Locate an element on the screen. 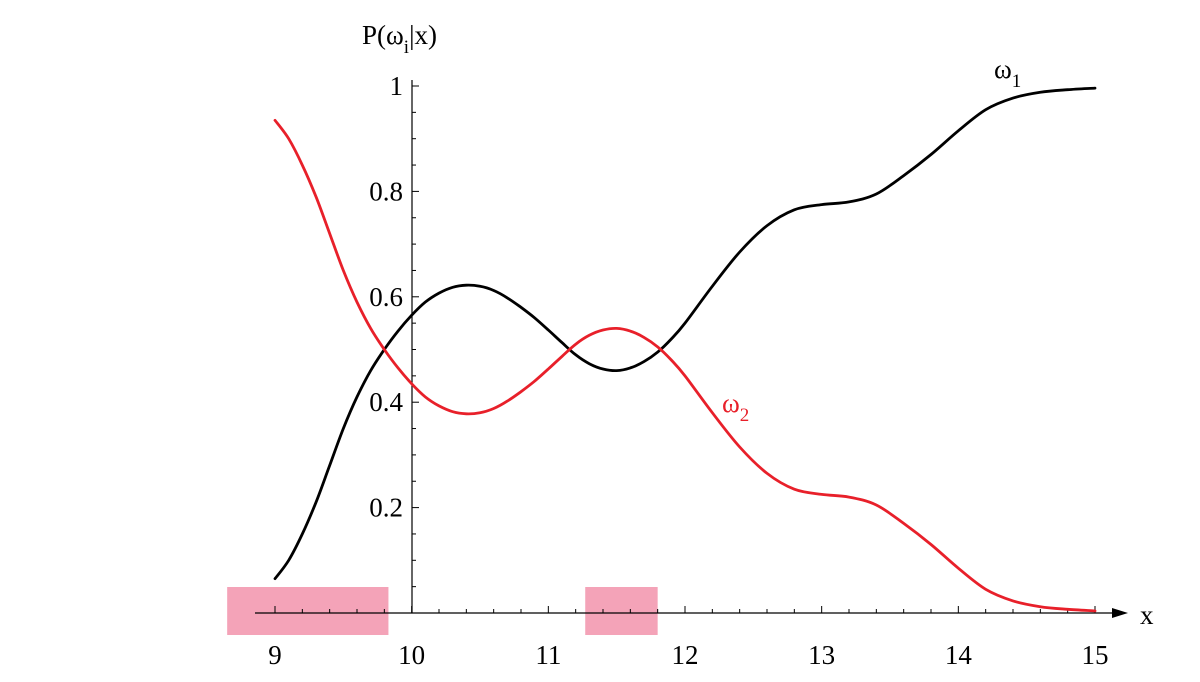 Image resolution: width=1200 pixels, height=682 pixels. y-axis-title-main: P(ω is located at coordinates (383, 35).